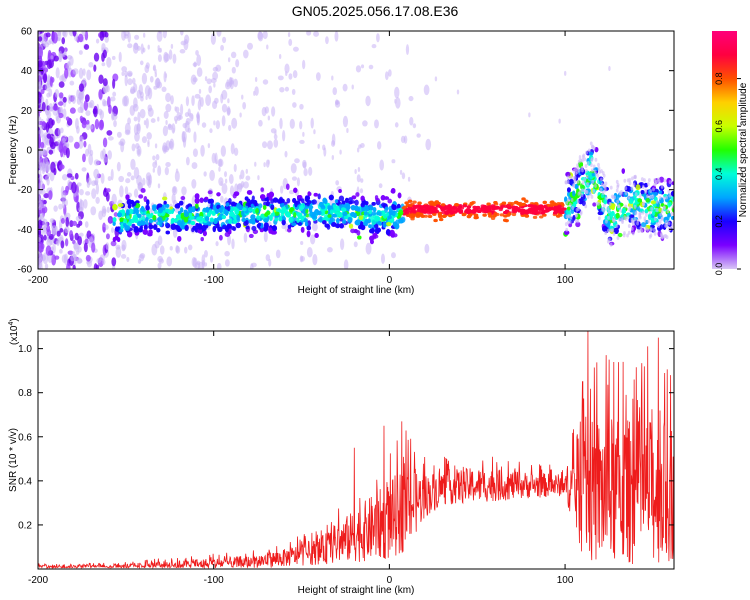  Describe the element at coordinates (356, 290) in the screenshot. I see `spectrogram-x-axis-label: Height of straight line (km)` at that location.